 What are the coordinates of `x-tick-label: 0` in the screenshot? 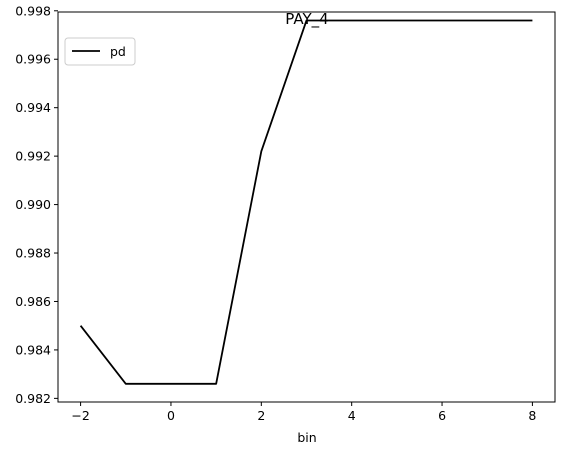 It's located at (171, 415).